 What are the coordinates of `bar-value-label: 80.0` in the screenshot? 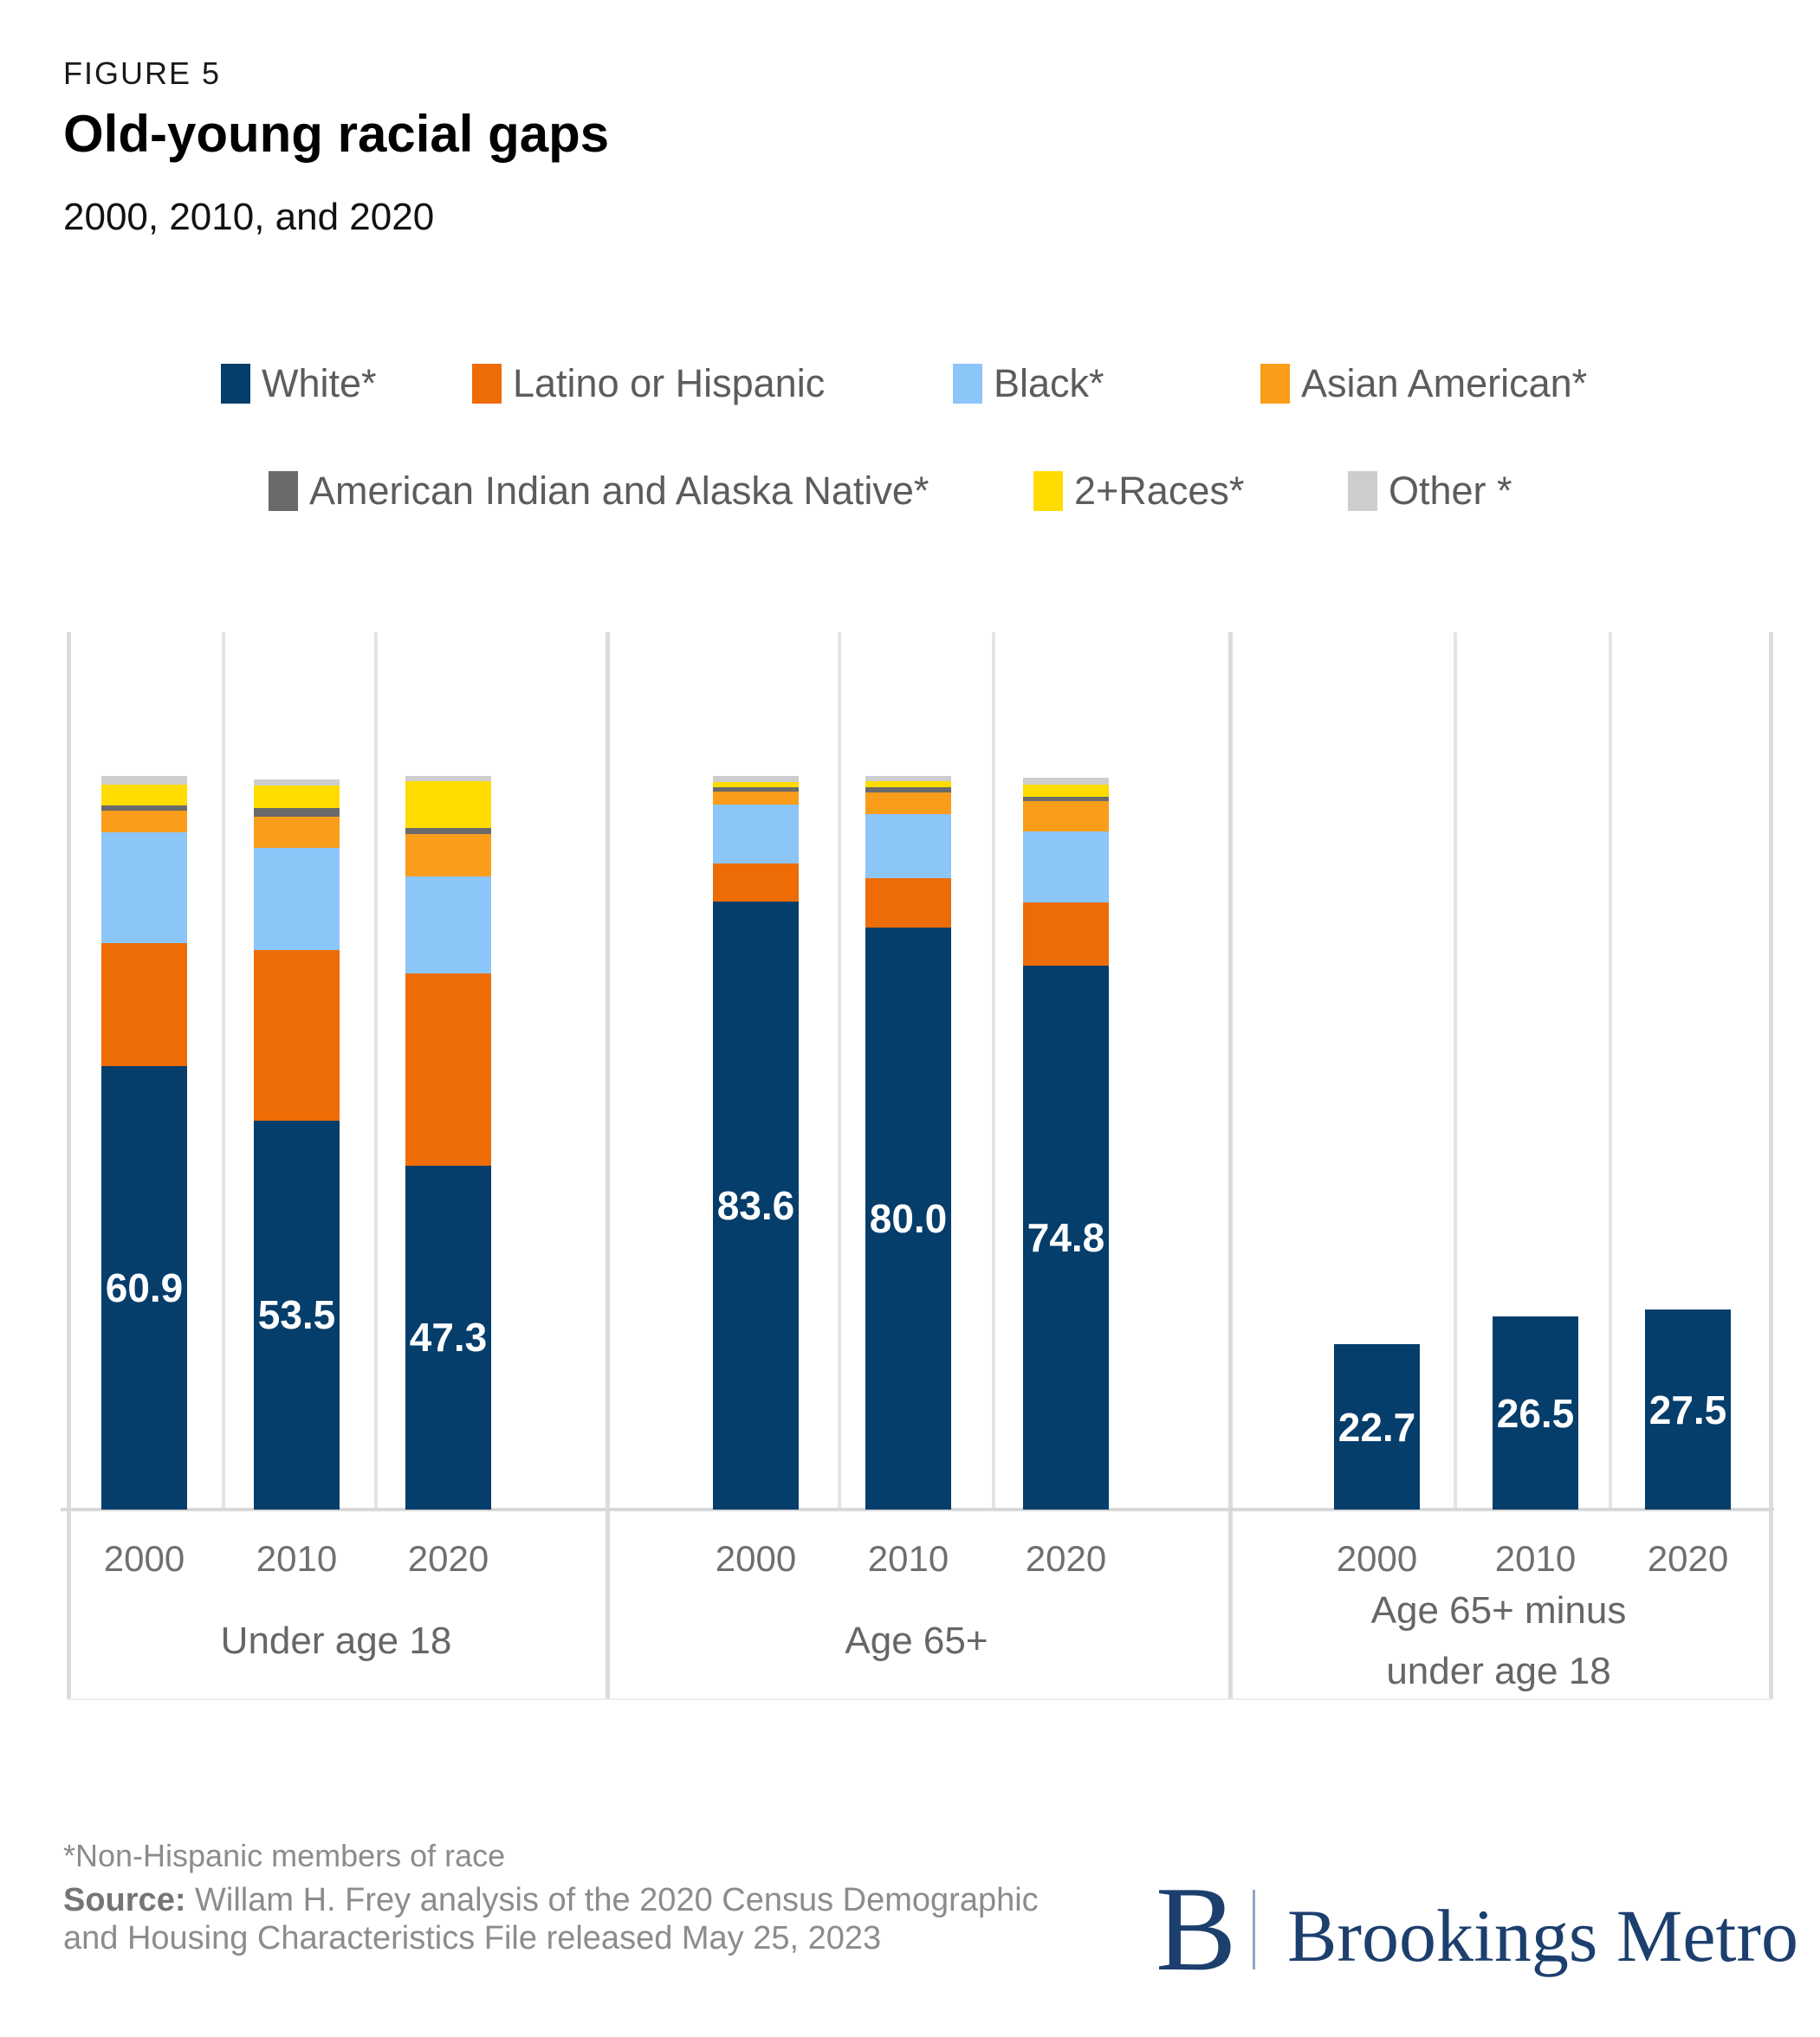 It's located at (908, 1218).